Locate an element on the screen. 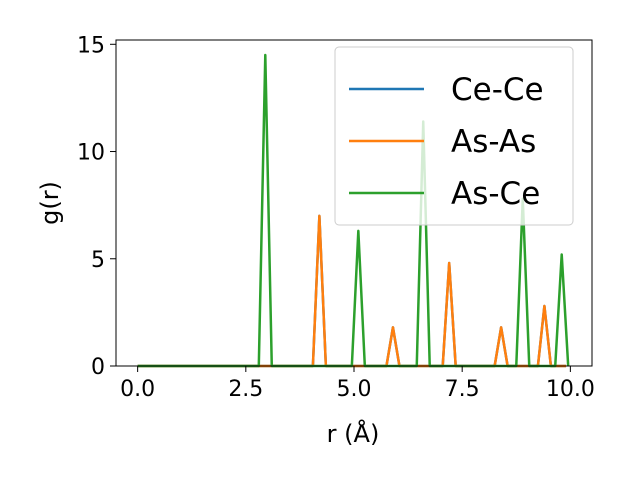  legend-label: As-As is located at coordinates (493, 142).